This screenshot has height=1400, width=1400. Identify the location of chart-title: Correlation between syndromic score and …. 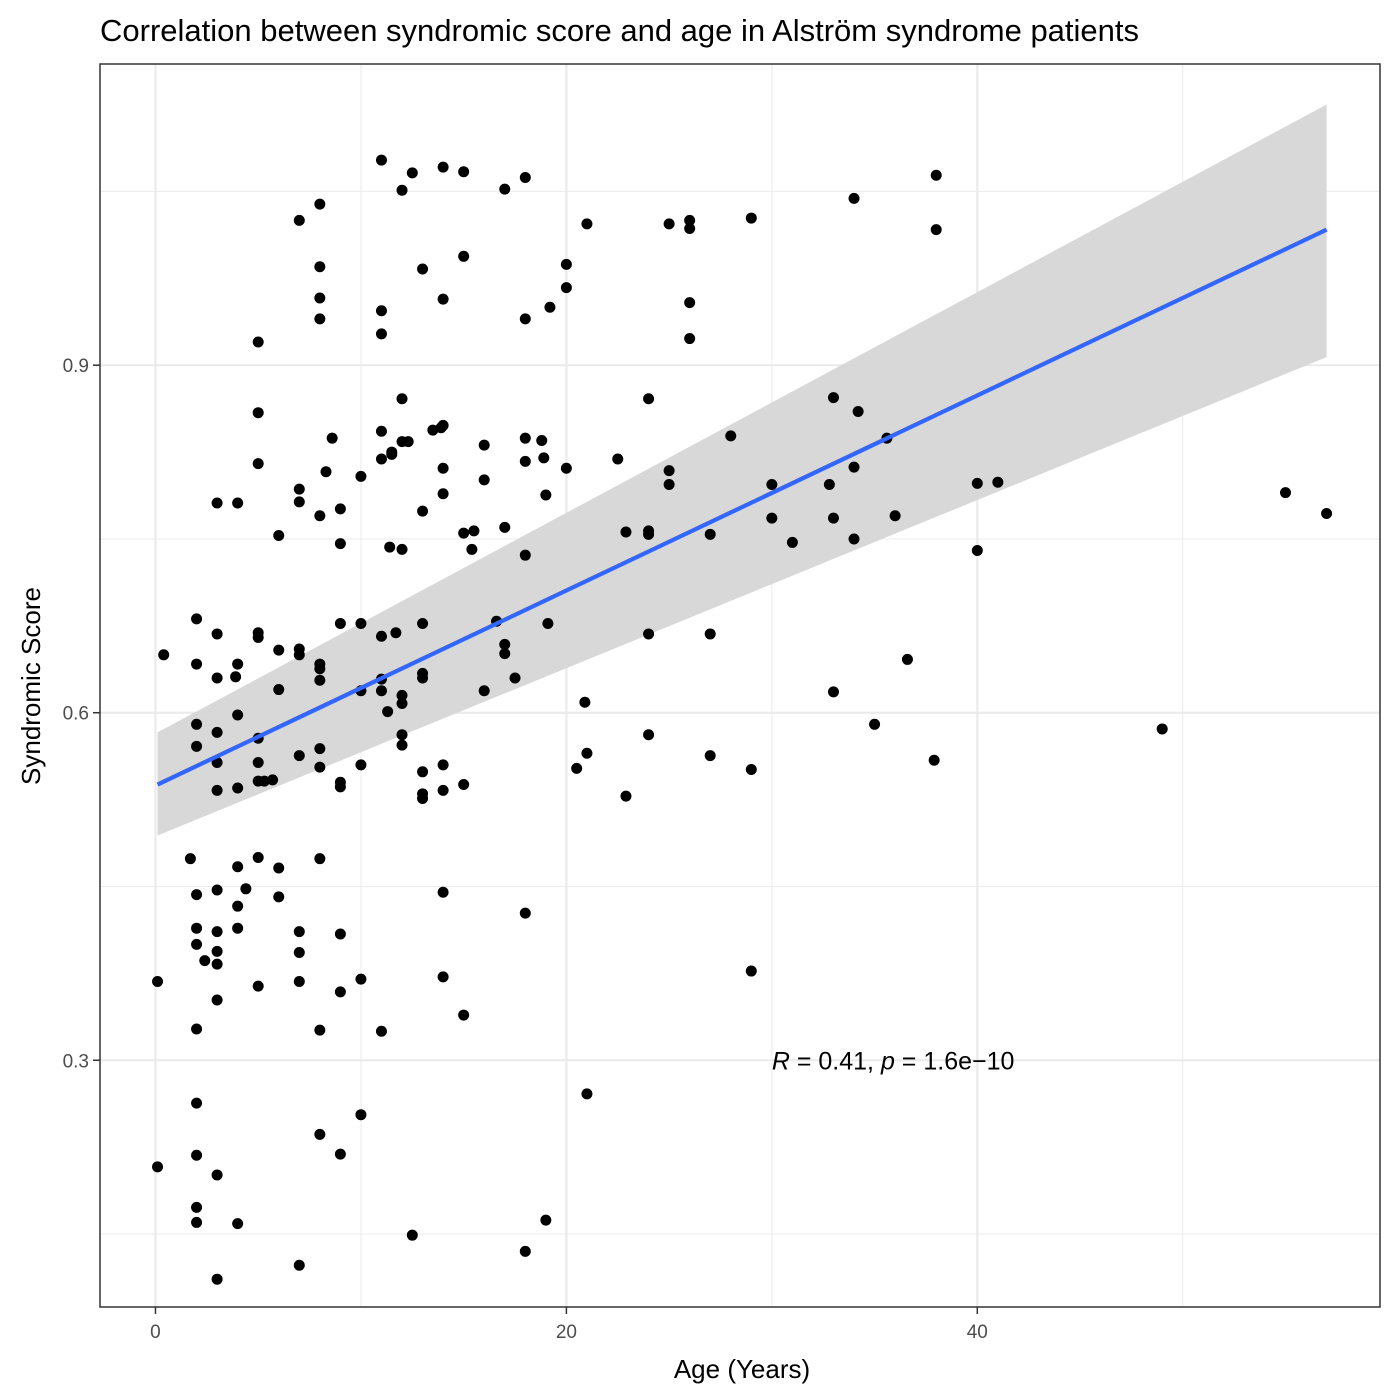
(619, 30).